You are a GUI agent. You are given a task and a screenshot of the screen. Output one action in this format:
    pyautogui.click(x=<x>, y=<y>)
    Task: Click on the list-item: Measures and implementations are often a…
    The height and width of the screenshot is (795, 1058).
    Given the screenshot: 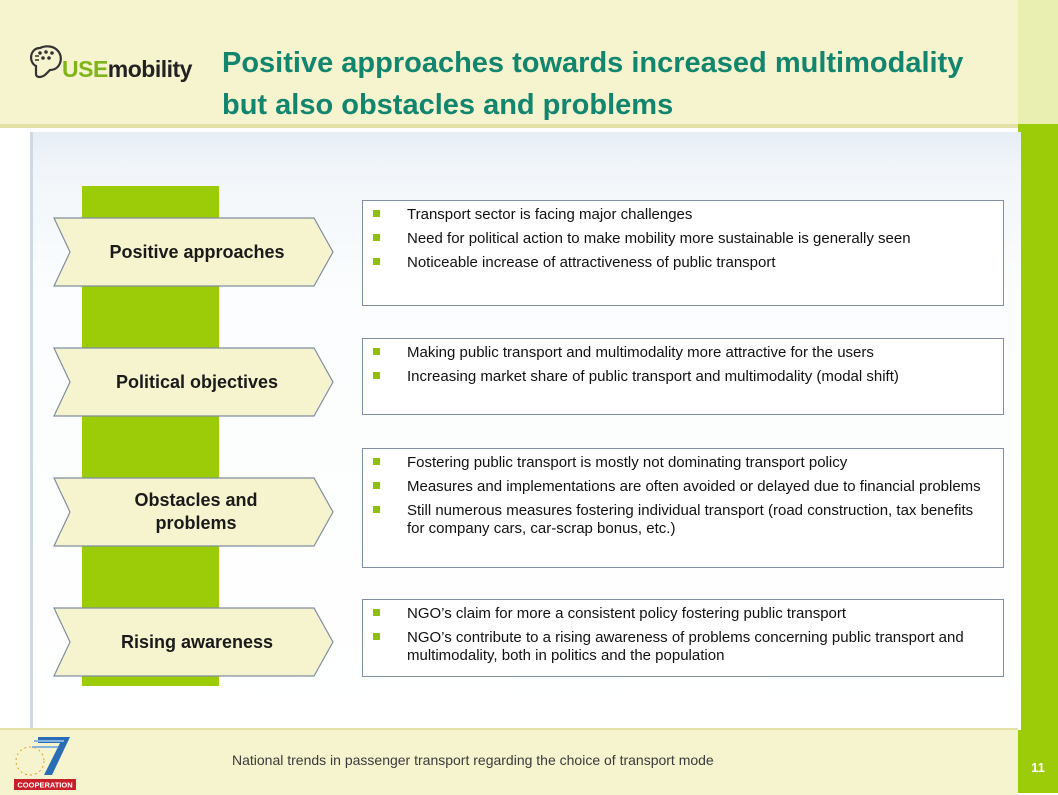 What is the action you would take?
    pyautogui.click(x=681, y=487)
    